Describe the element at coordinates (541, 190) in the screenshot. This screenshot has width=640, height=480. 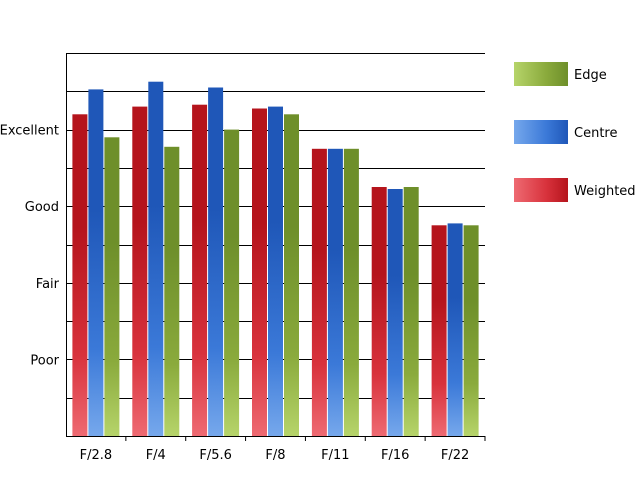
I see `legend-swatch-weighted` at that location.